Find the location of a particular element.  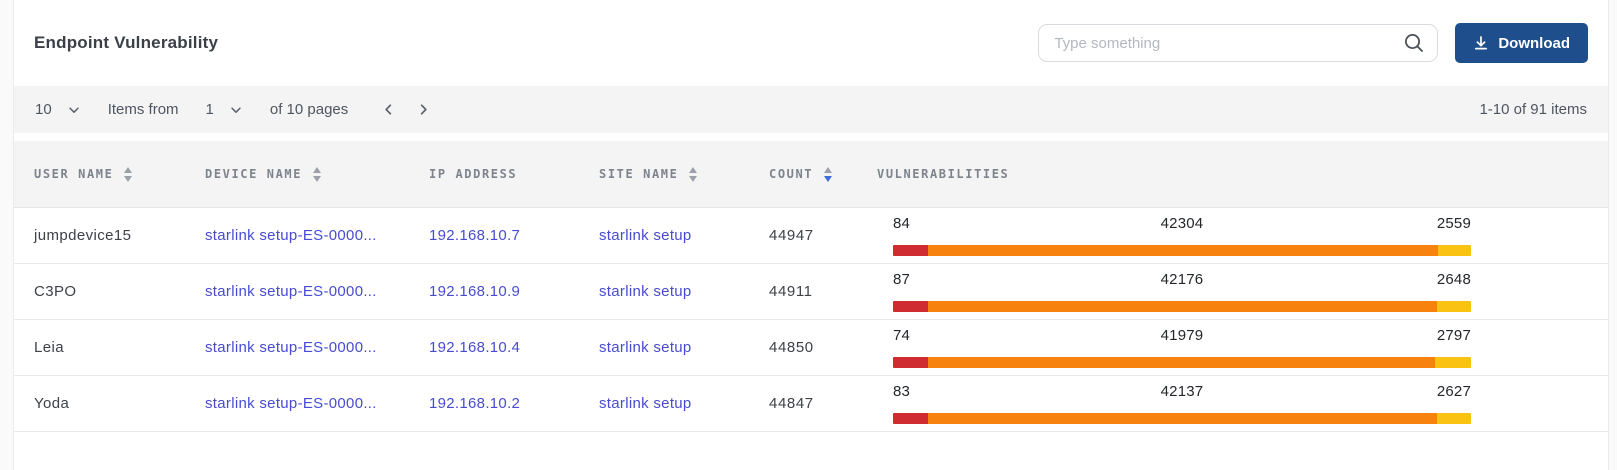

user-name-cell: jumpdevice15 is located at coordinates (83, 235).